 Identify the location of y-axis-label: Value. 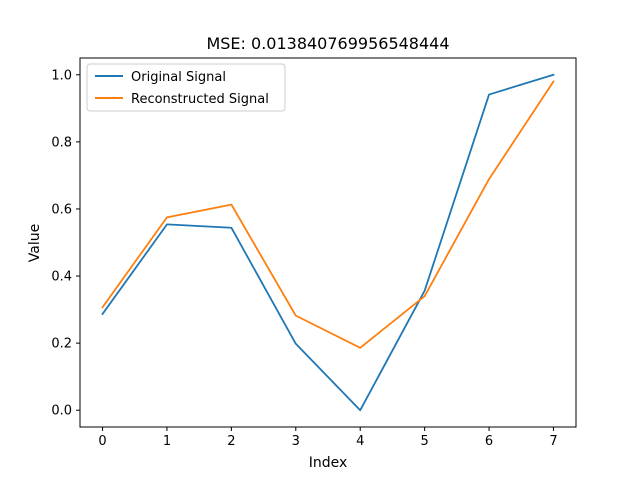
(35, 243).